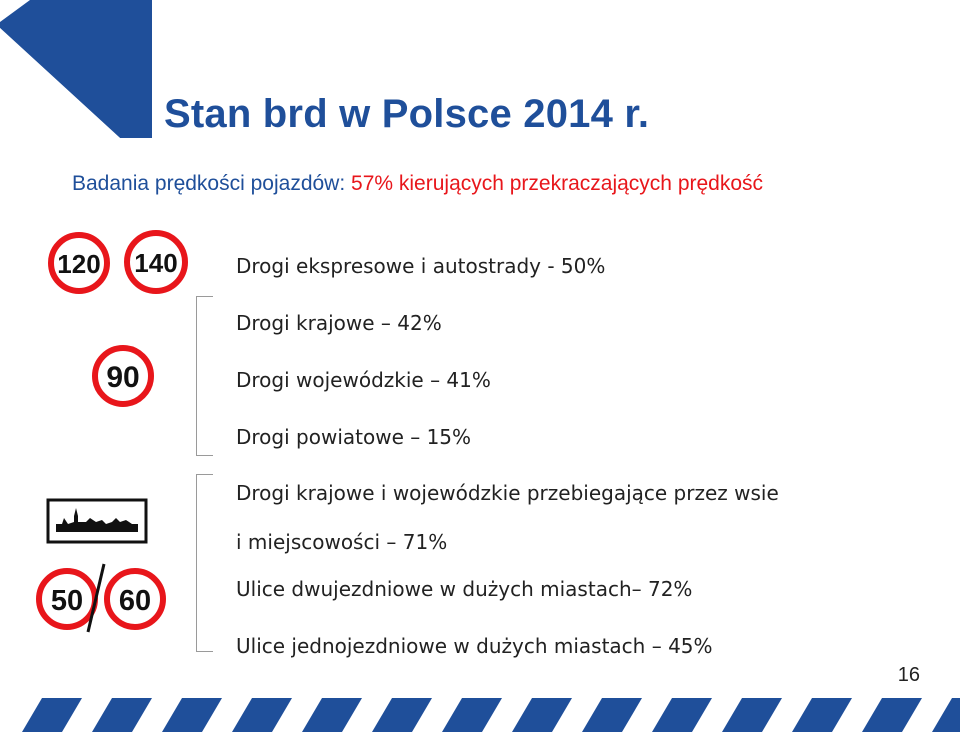 Image resolution: width=960 pixels, height=732 pixels. What do you see at coordinates (354, 437) in the screenshot?
I see `item-county-roads: Drogi powiatowe – 15%` at bounding box center [354, 437].